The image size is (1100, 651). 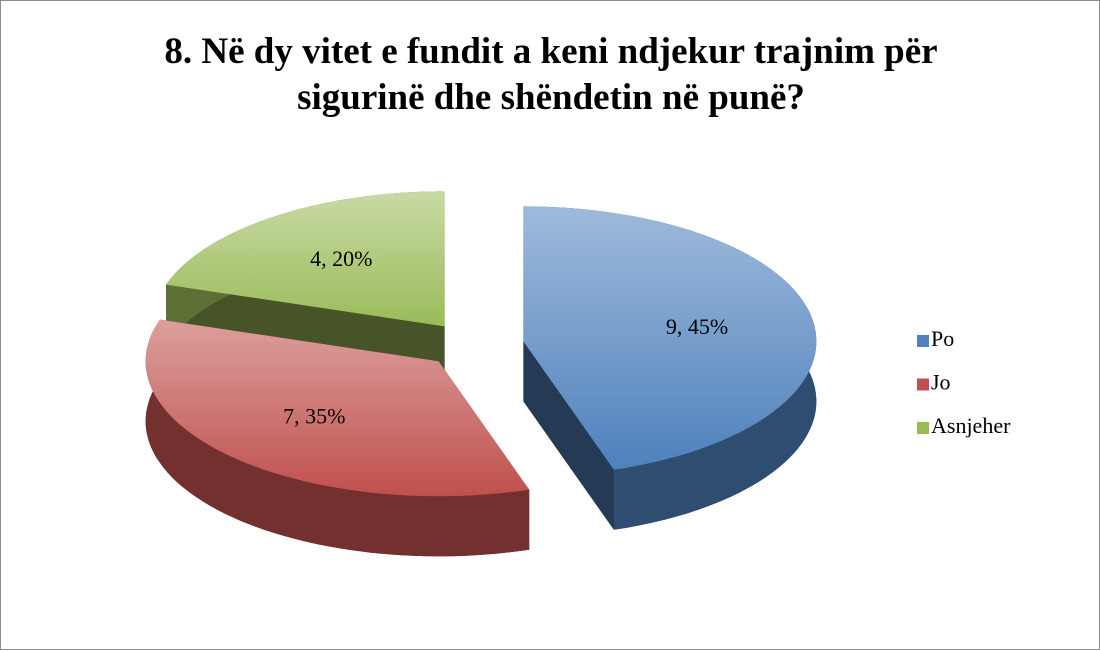 What do you see at coordinates (314, 416) in the screenshot?
I see `data-label: 7, 35%` at bounding box center [314, 416].